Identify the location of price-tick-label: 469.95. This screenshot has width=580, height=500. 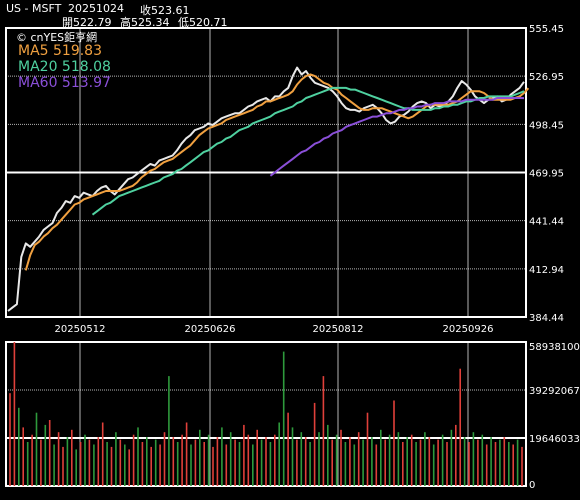
(546, 173).